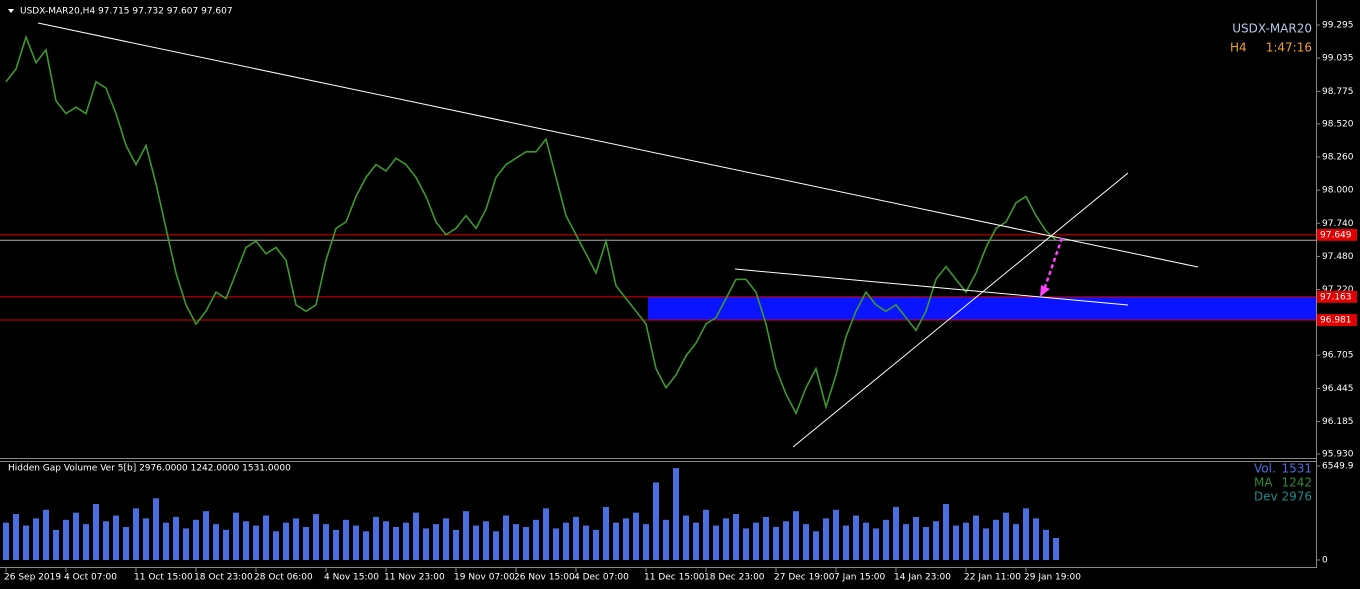 This screenshot has width=1360, height=589. What do you see at coordinates (11, 11) in the screenshot?
I see `menu-icon` at bounding box center [11, 11].